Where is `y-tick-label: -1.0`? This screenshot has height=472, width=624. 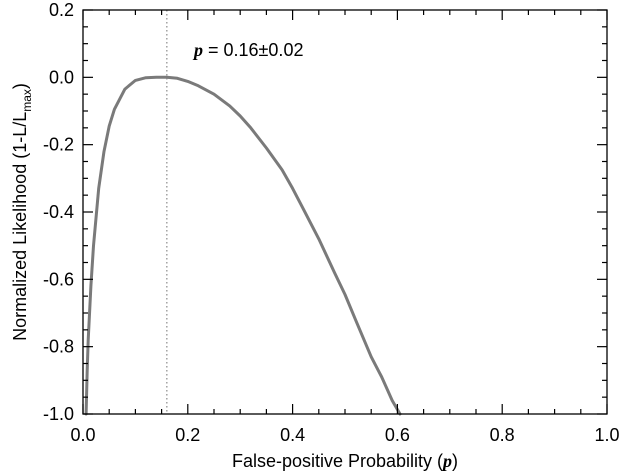 y-tick-label: -1.0 is located at coordinates (58, 414).